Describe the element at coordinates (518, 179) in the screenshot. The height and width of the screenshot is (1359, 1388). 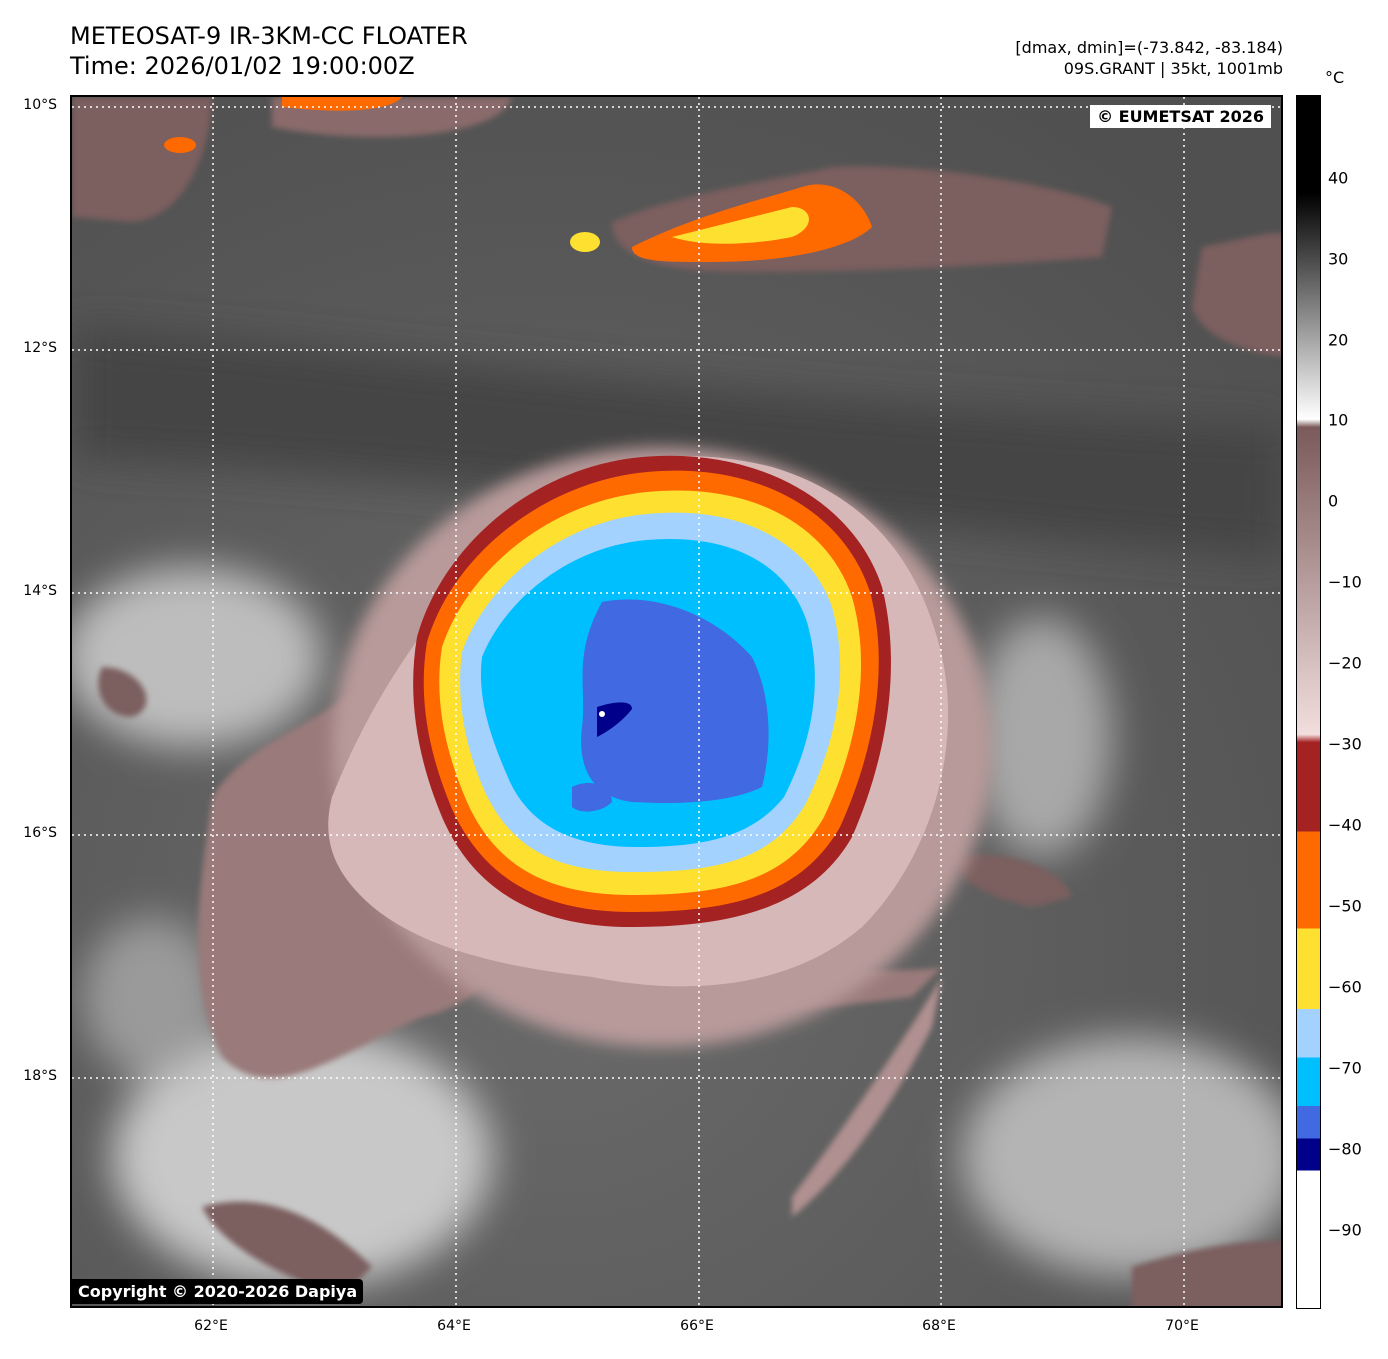
I see `convective-band-north` at that location.